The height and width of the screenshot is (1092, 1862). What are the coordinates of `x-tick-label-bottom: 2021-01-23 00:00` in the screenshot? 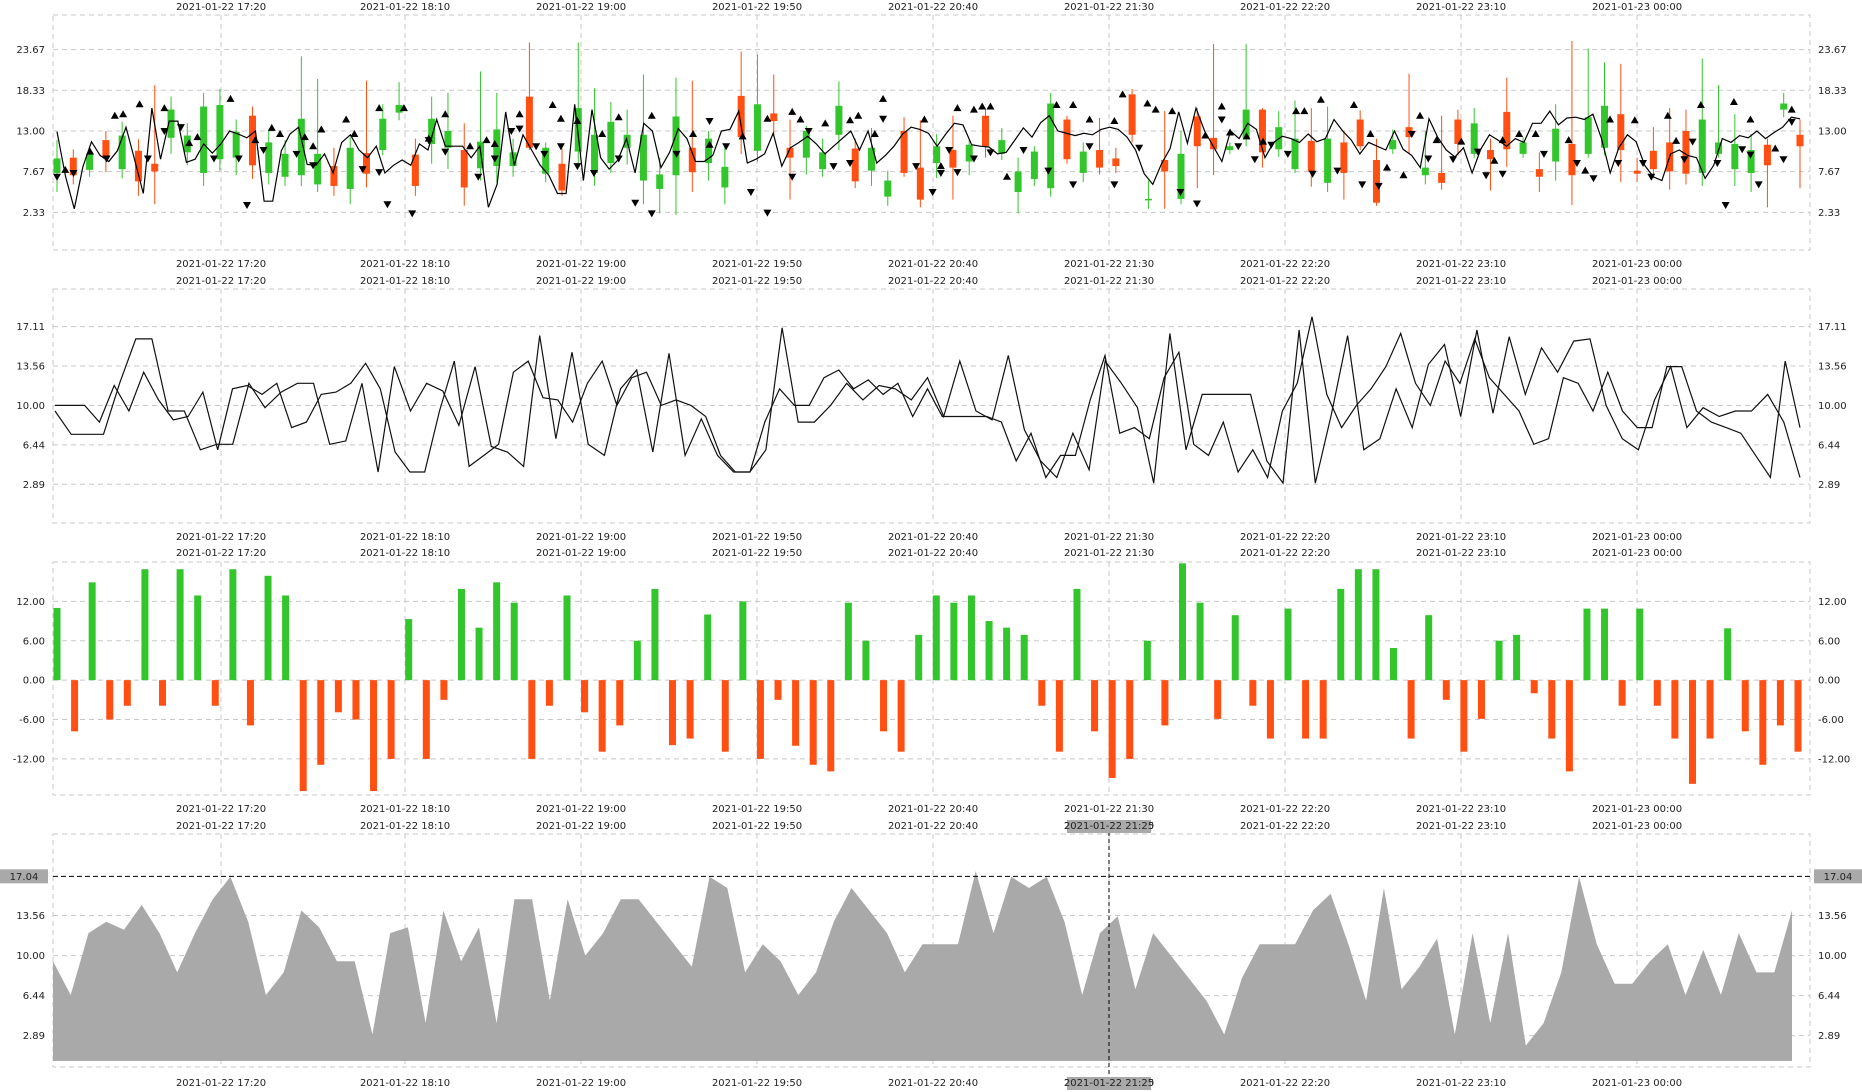 It's located at (1637, 809).